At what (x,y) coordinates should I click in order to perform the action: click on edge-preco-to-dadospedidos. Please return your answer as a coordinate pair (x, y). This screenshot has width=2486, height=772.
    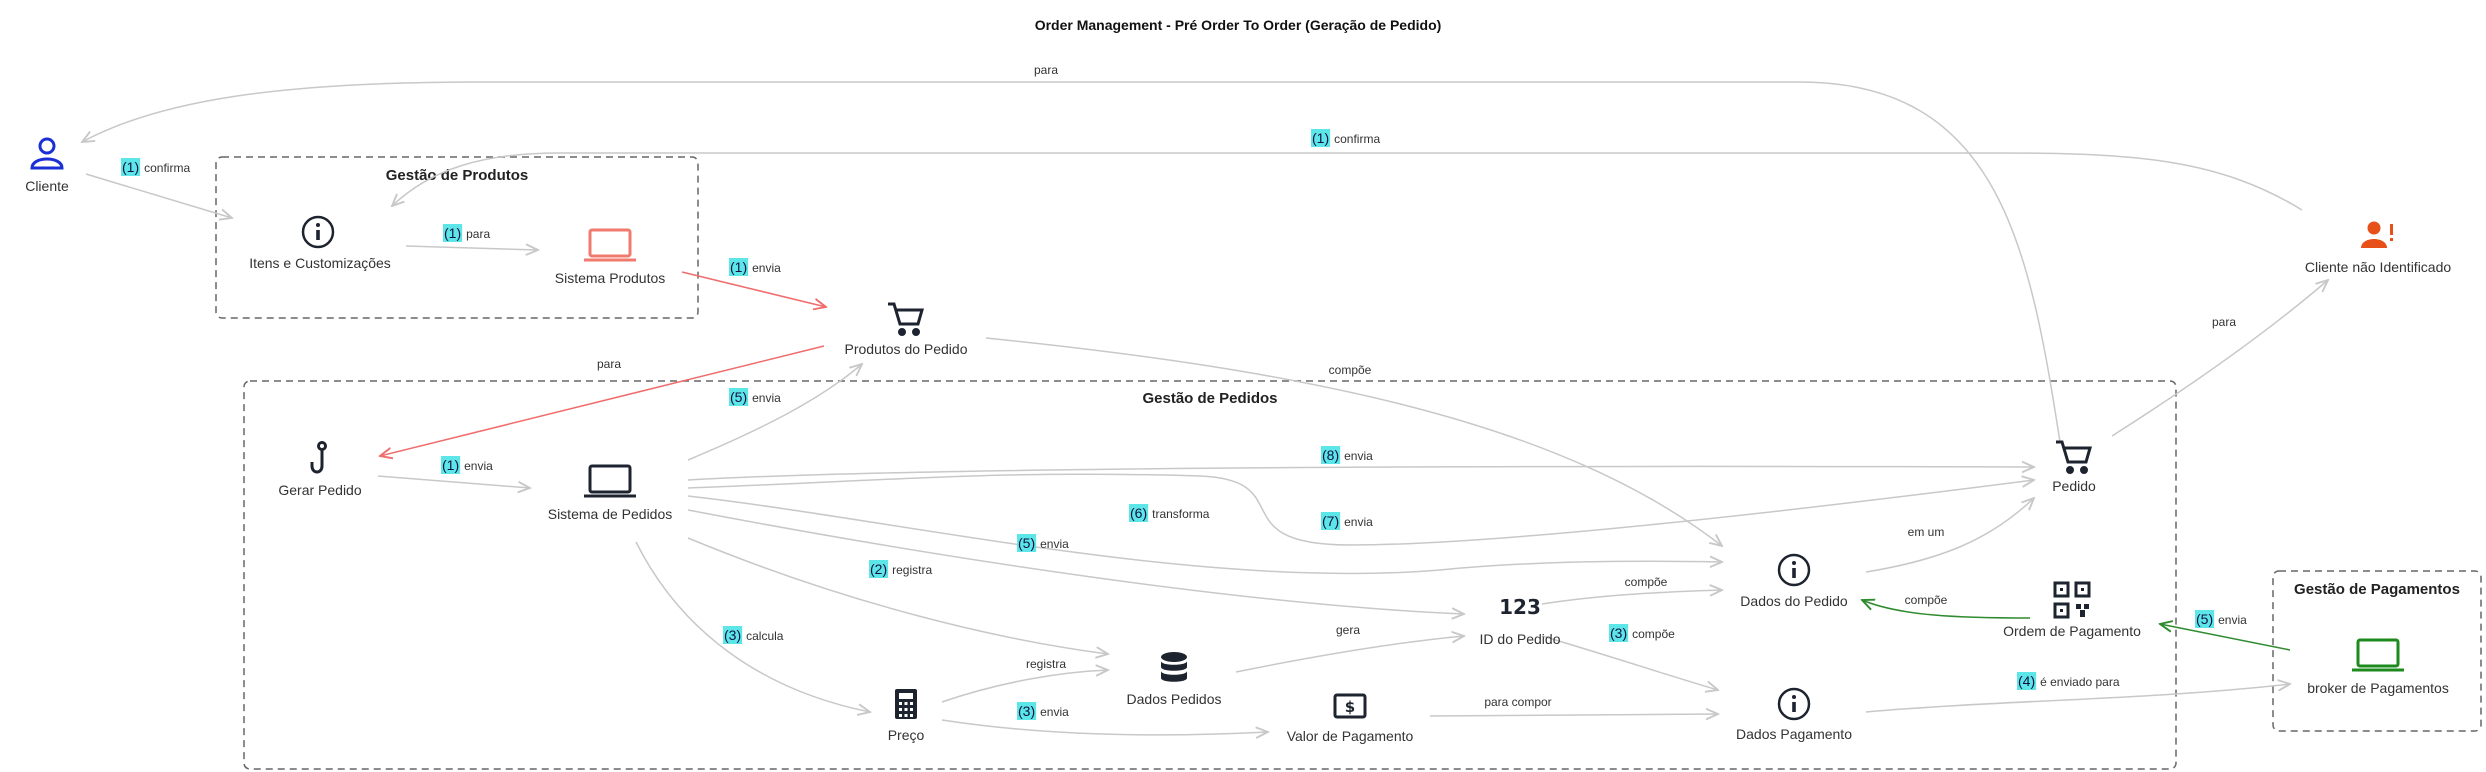
    Looking at the image, I should click on (1024, 686).